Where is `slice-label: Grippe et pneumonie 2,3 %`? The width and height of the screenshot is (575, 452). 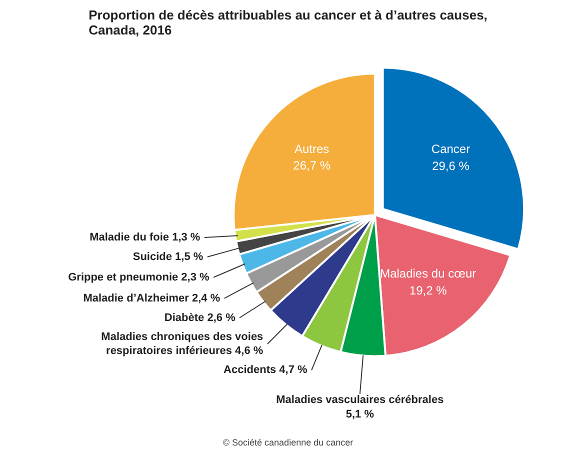
slice-label: Grippe et pneumonie 2,3 % is located at coordinates (139, 277).